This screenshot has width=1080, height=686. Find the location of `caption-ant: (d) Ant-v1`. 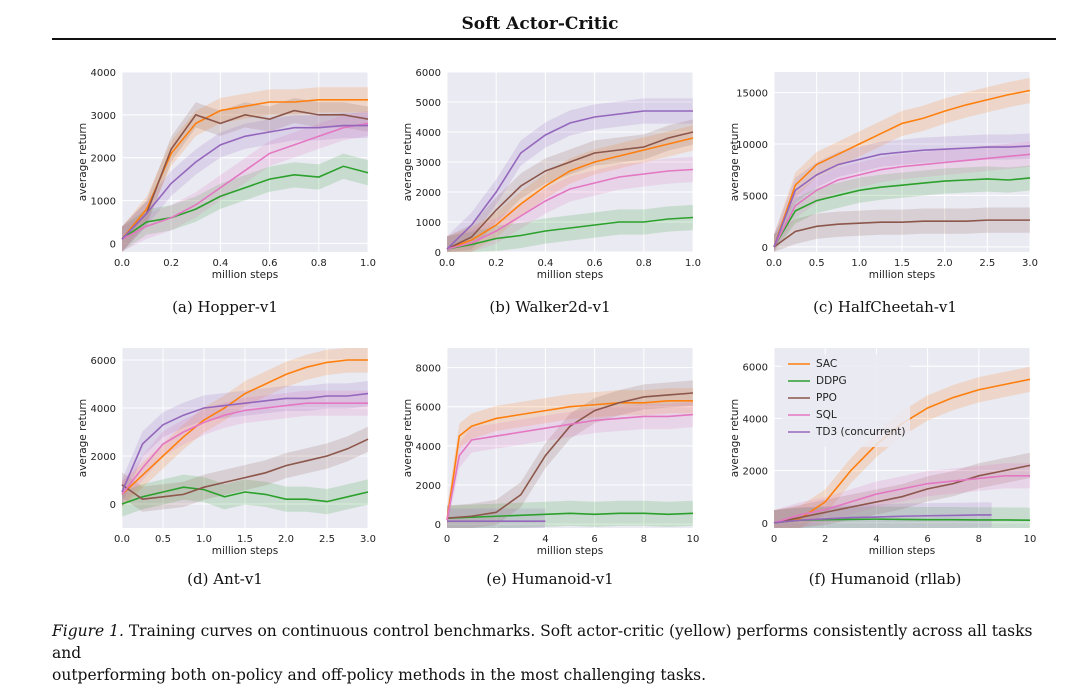

caption-ant: (d) Ant-v1 is located at coordinates (225, 579).